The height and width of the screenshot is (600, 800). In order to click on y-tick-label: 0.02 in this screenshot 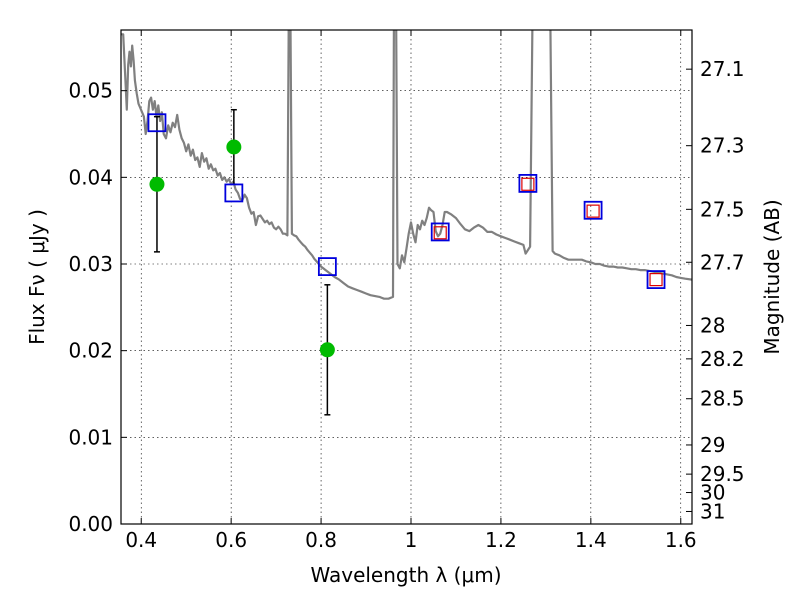, I will do `click(90, 351)`.